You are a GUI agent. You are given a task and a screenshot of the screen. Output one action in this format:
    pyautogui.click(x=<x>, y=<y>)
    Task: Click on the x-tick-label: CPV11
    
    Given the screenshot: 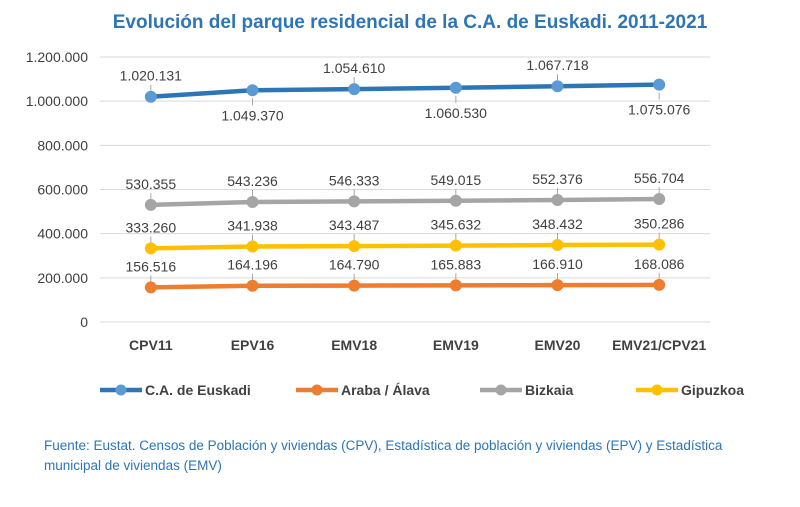 What is the action you would take?
    pyautogui.click(x=151, y=345)
    